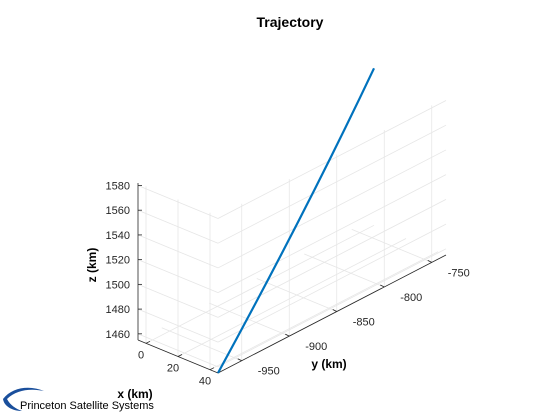  Describe the element at coordinates (205, 382) in the screenshot. I see `x-tick-label: 40` at that location.